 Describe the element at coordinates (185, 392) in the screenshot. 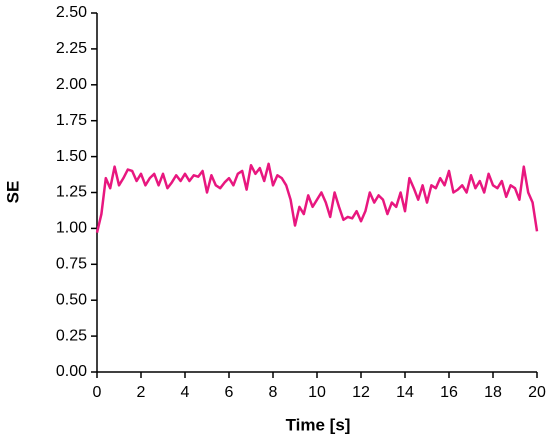

I see `x-tick-label: 4` at that location.